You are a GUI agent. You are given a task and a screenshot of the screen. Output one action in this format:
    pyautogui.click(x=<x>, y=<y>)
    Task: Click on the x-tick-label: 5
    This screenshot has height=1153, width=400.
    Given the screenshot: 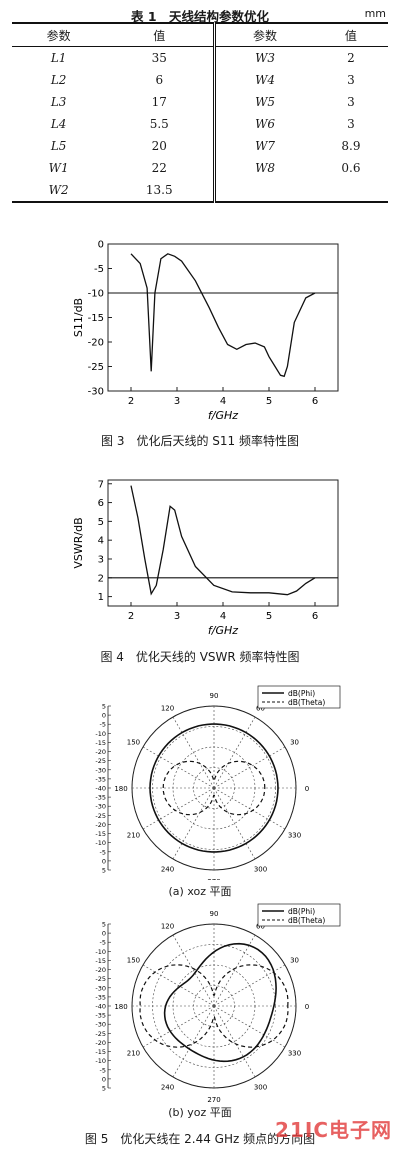 What is the action you would take?
    pyautogui.click(x=269, y=401)
    